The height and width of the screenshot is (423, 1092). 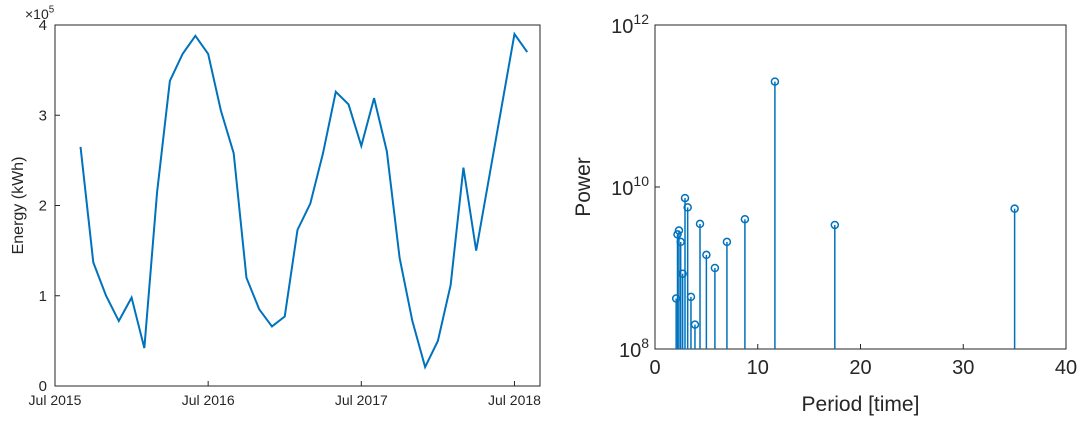 I want to click on y-tick-label-exp: 8, so click(x=645, y=343).